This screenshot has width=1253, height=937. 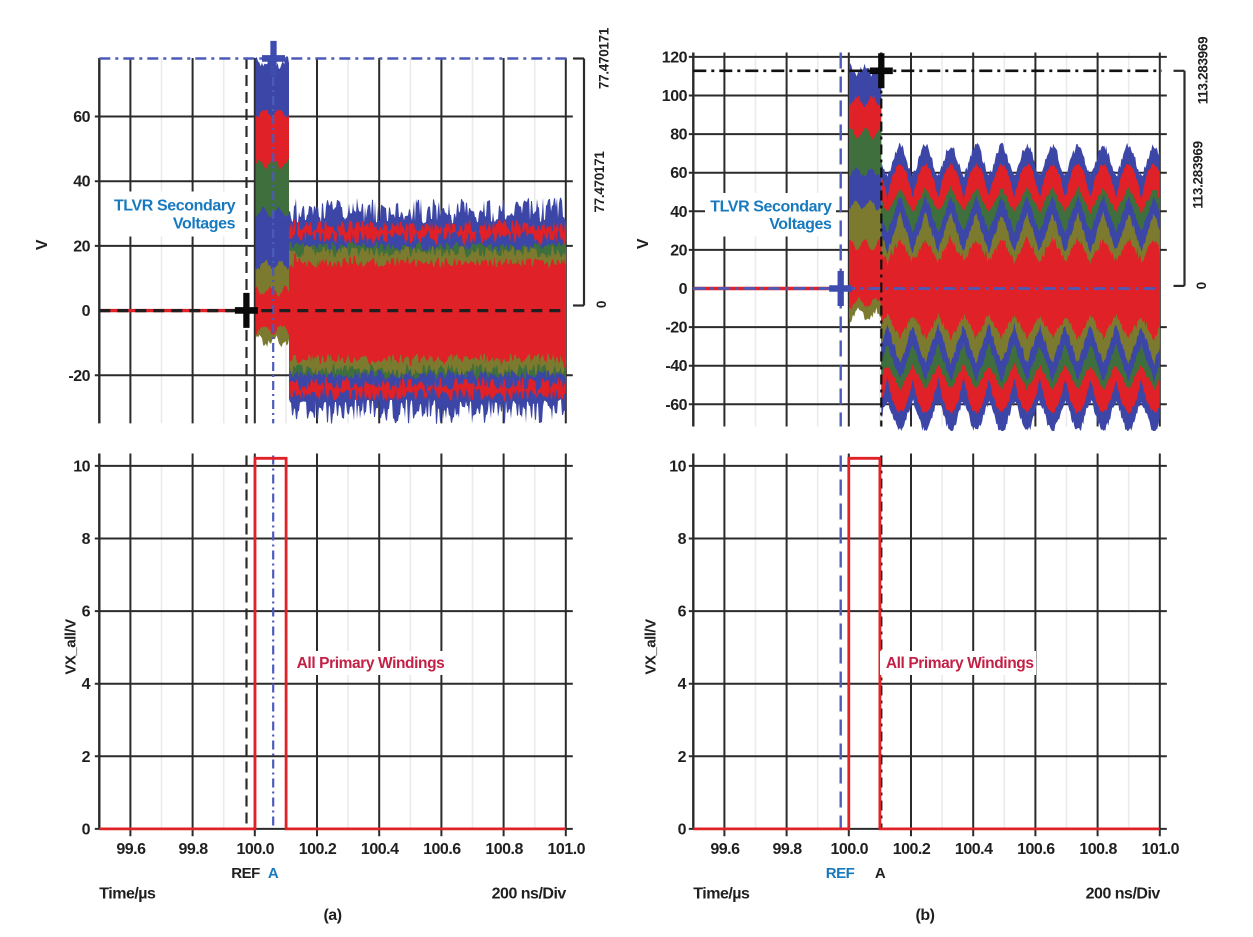 What do you see at coordinates (676, 366) in the screenshot?
I see `svg-text: -40` at bounding box center [676, 366].